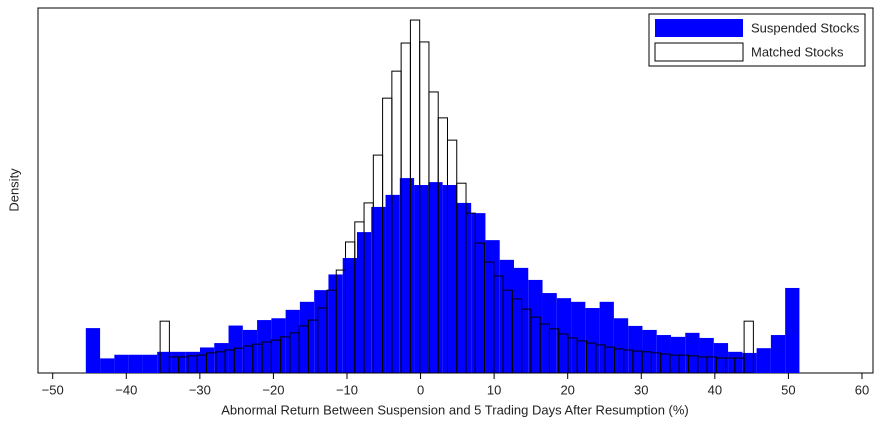 This screenshot has width=875, height=428. What do you see at coordinates (13, 190) in the screenshot?
I see `y-axis-label: Density` at bounding box center [13, 190].